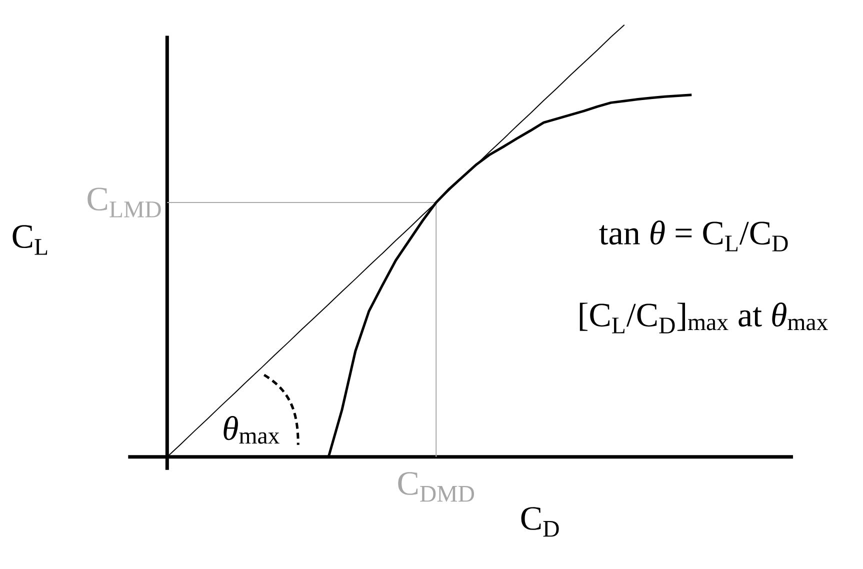  Describe the element at coordinates (124, 203) in the screenshot. I see `ref-line-label: C$_{LMD}$` at that location.